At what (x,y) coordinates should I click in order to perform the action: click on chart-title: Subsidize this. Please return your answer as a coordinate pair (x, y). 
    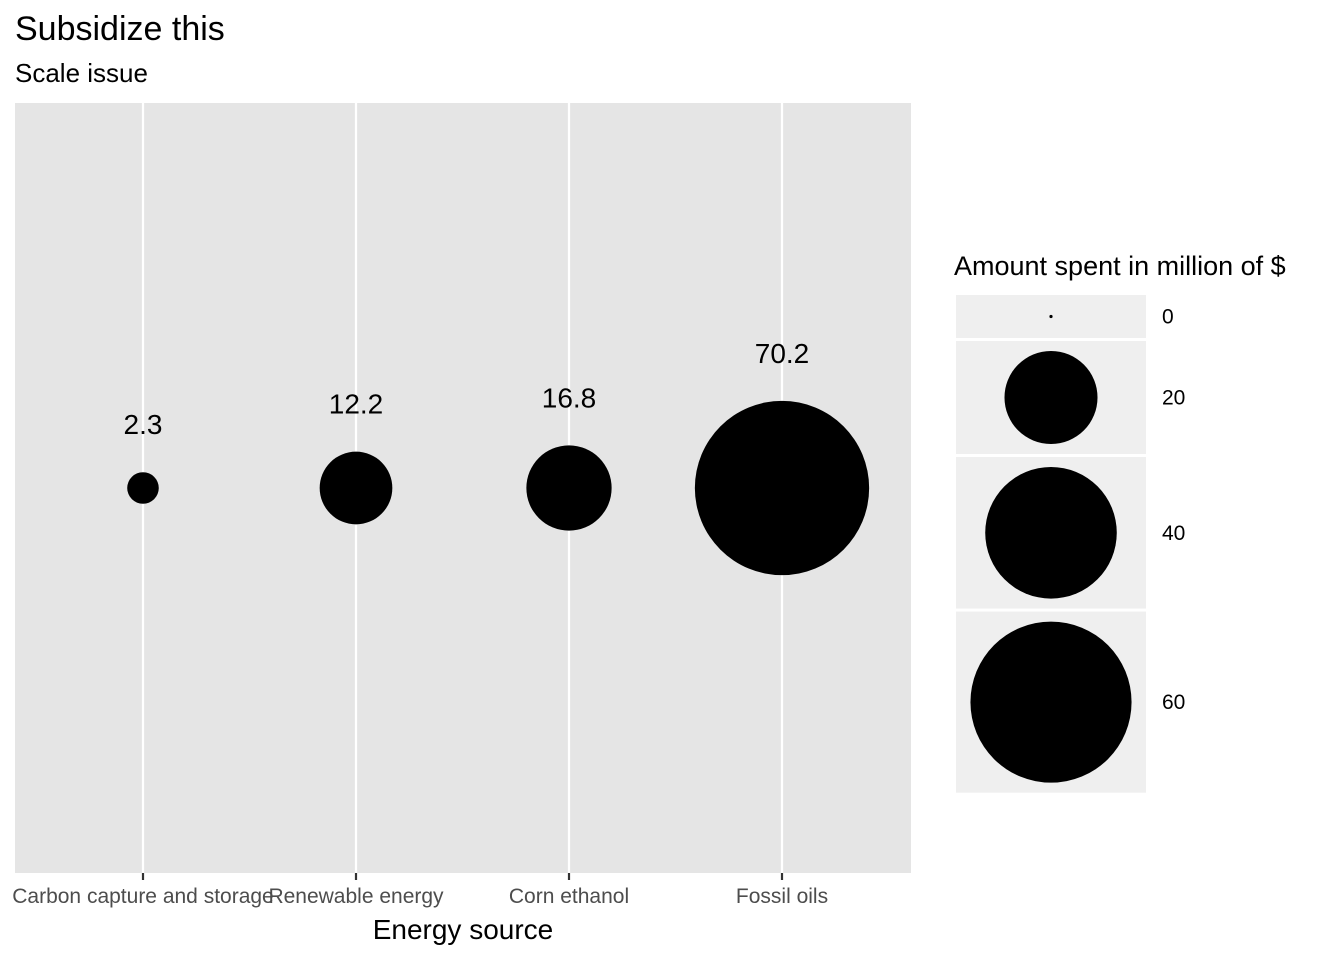
    Looking at the image, I should click on (120, 29).